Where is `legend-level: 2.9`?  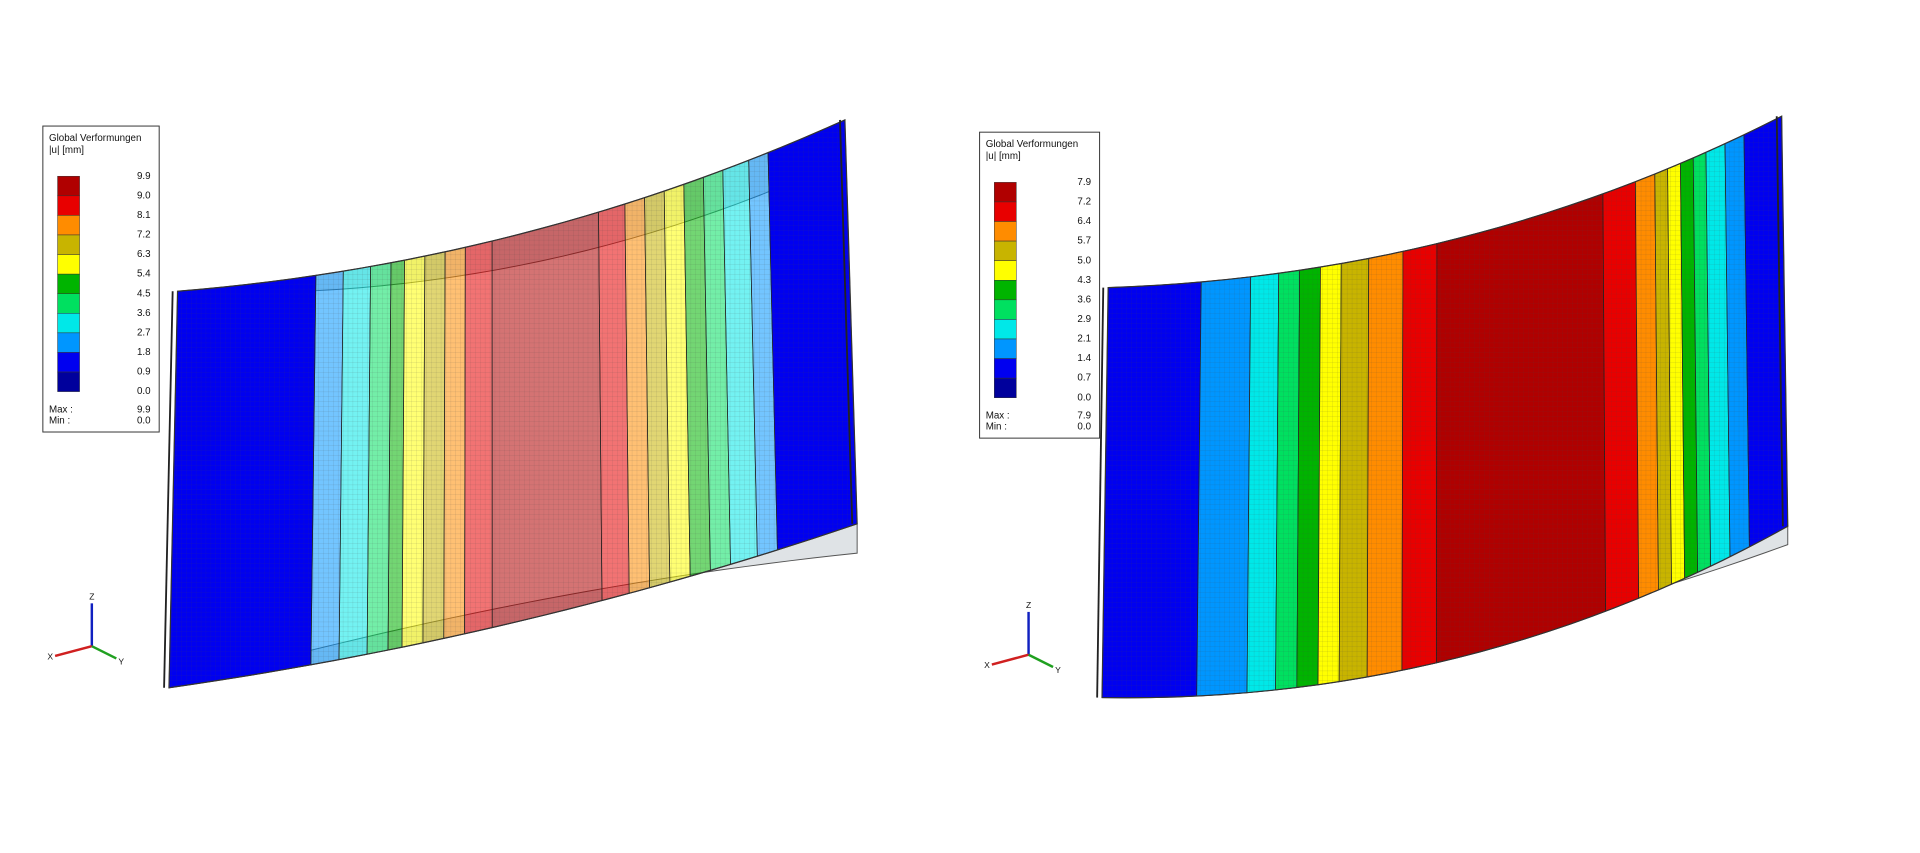 legend-level: 2.9 is located at coordinates (1084, 319).